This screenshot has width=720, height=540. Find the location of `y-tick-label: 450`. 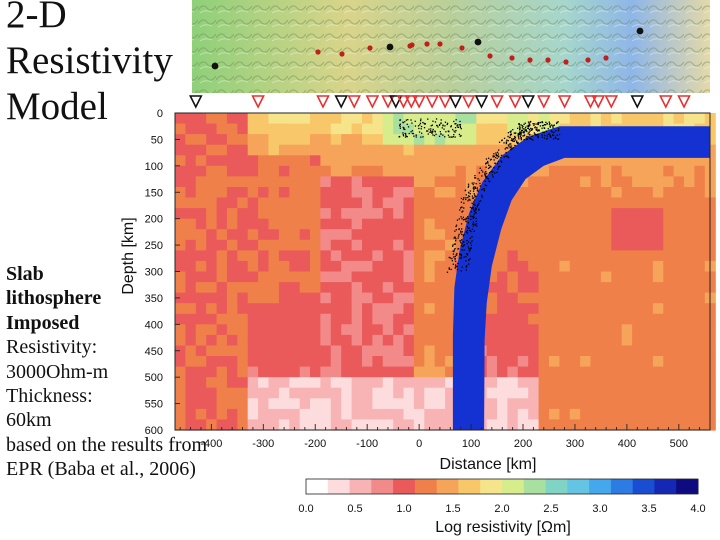

y-tick-label: 450 is located at coordinates (154, 352).